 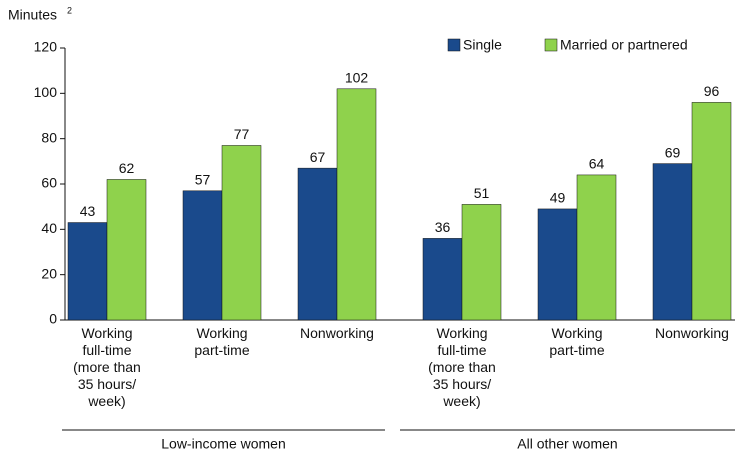 I want to click on value-label: 62, so click(x=127, y=168).